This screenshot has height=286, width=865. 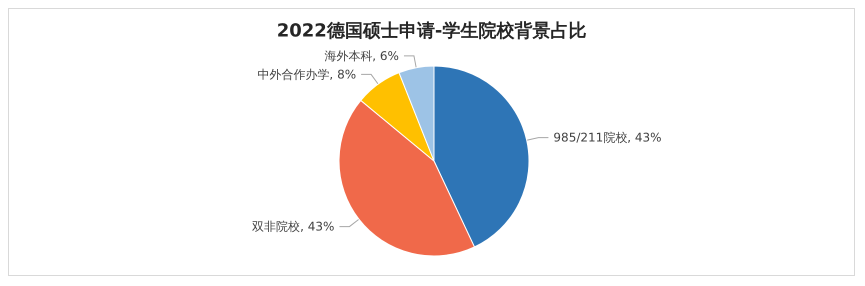 What do you see at coordinates (361, 55) in the screenshot?
I see `slice-label: 海外本科, 6%` at bounding box center [361, 55].